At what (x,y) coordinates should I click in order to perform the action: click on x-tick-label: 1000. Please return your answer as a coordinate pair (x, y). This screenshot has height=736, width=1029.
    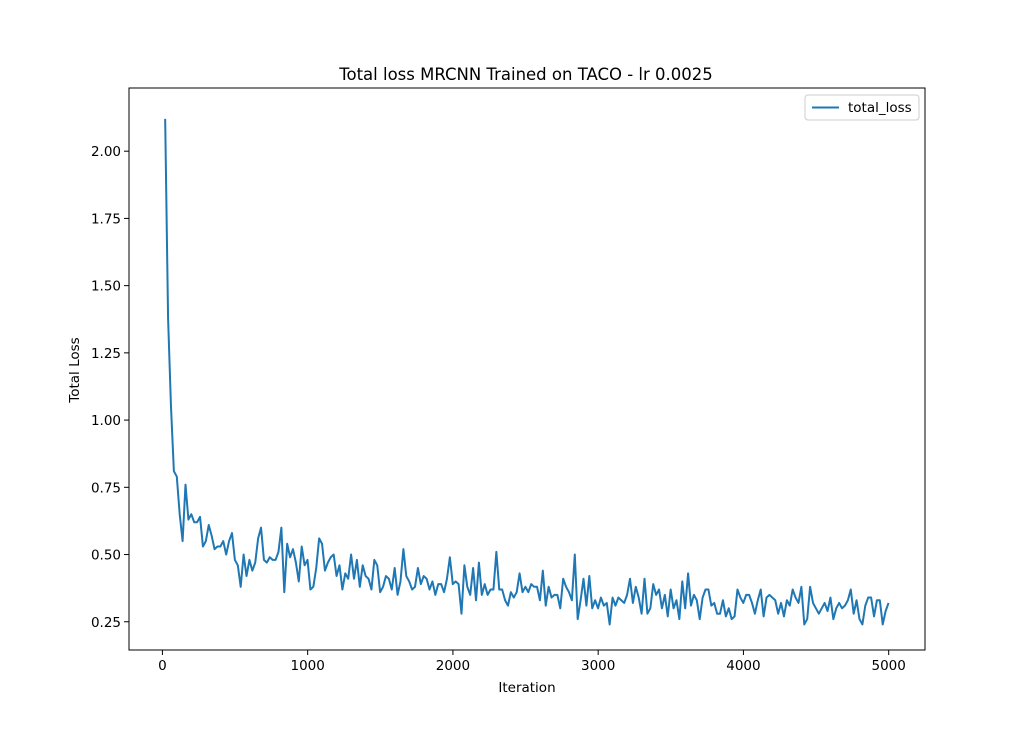
    Looking at the image, I should click on (307, 666).